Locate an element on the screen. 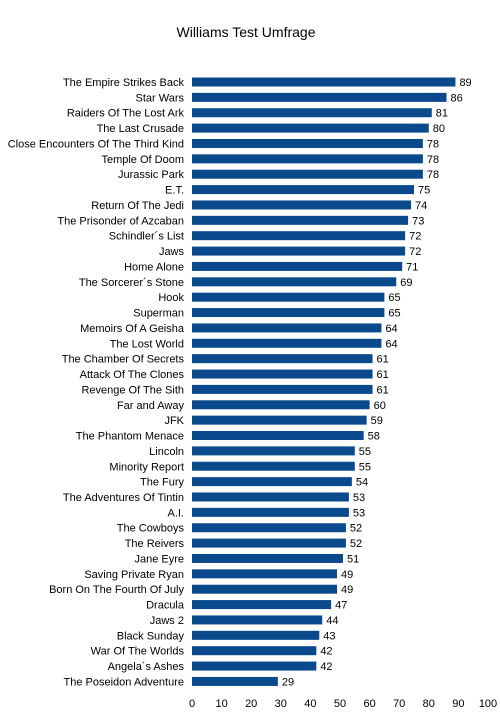  category-label: Hook is located at coordinates (171, 298).